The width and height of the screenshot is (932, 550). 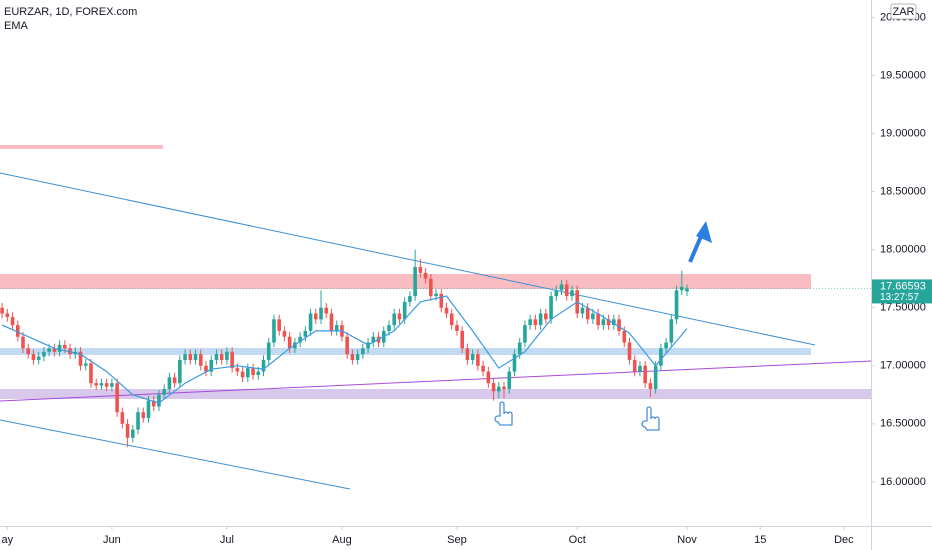 I want to click on trend-line, so click(x=175, y=454).